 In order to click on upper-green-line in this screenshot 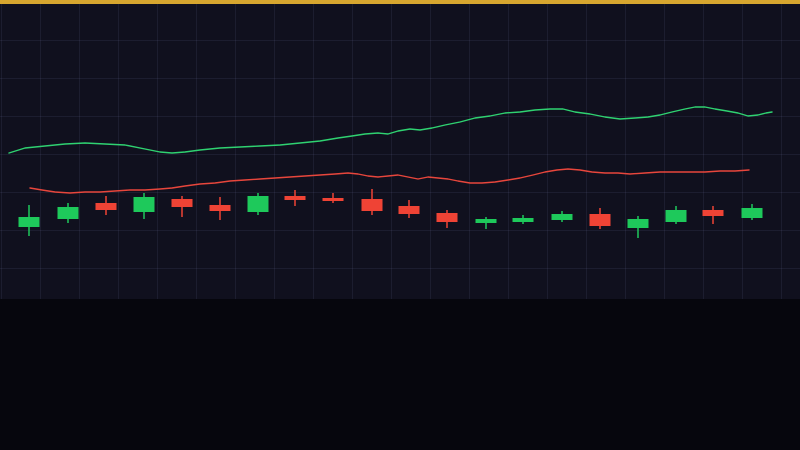, I will do `click(390, 130)`.